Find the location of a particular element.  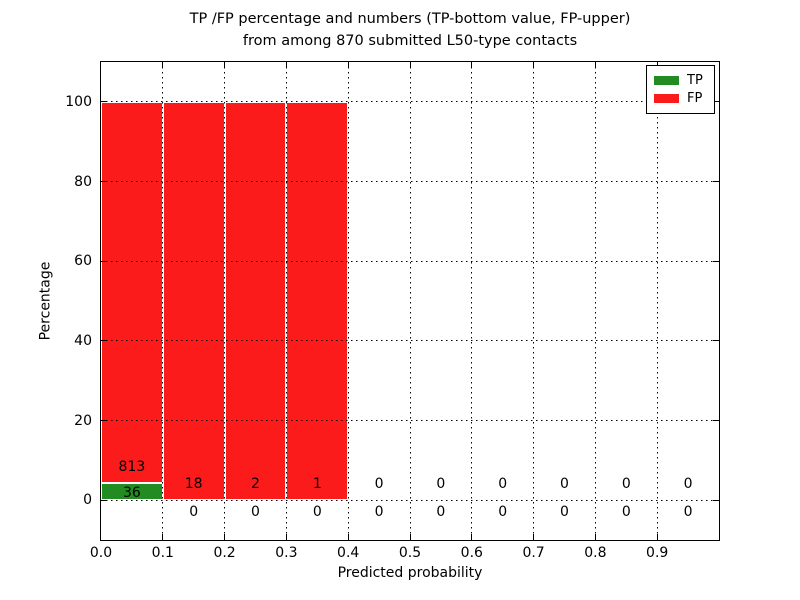

x-tick-bottom-0.2 is located at coordinates (225, 537).